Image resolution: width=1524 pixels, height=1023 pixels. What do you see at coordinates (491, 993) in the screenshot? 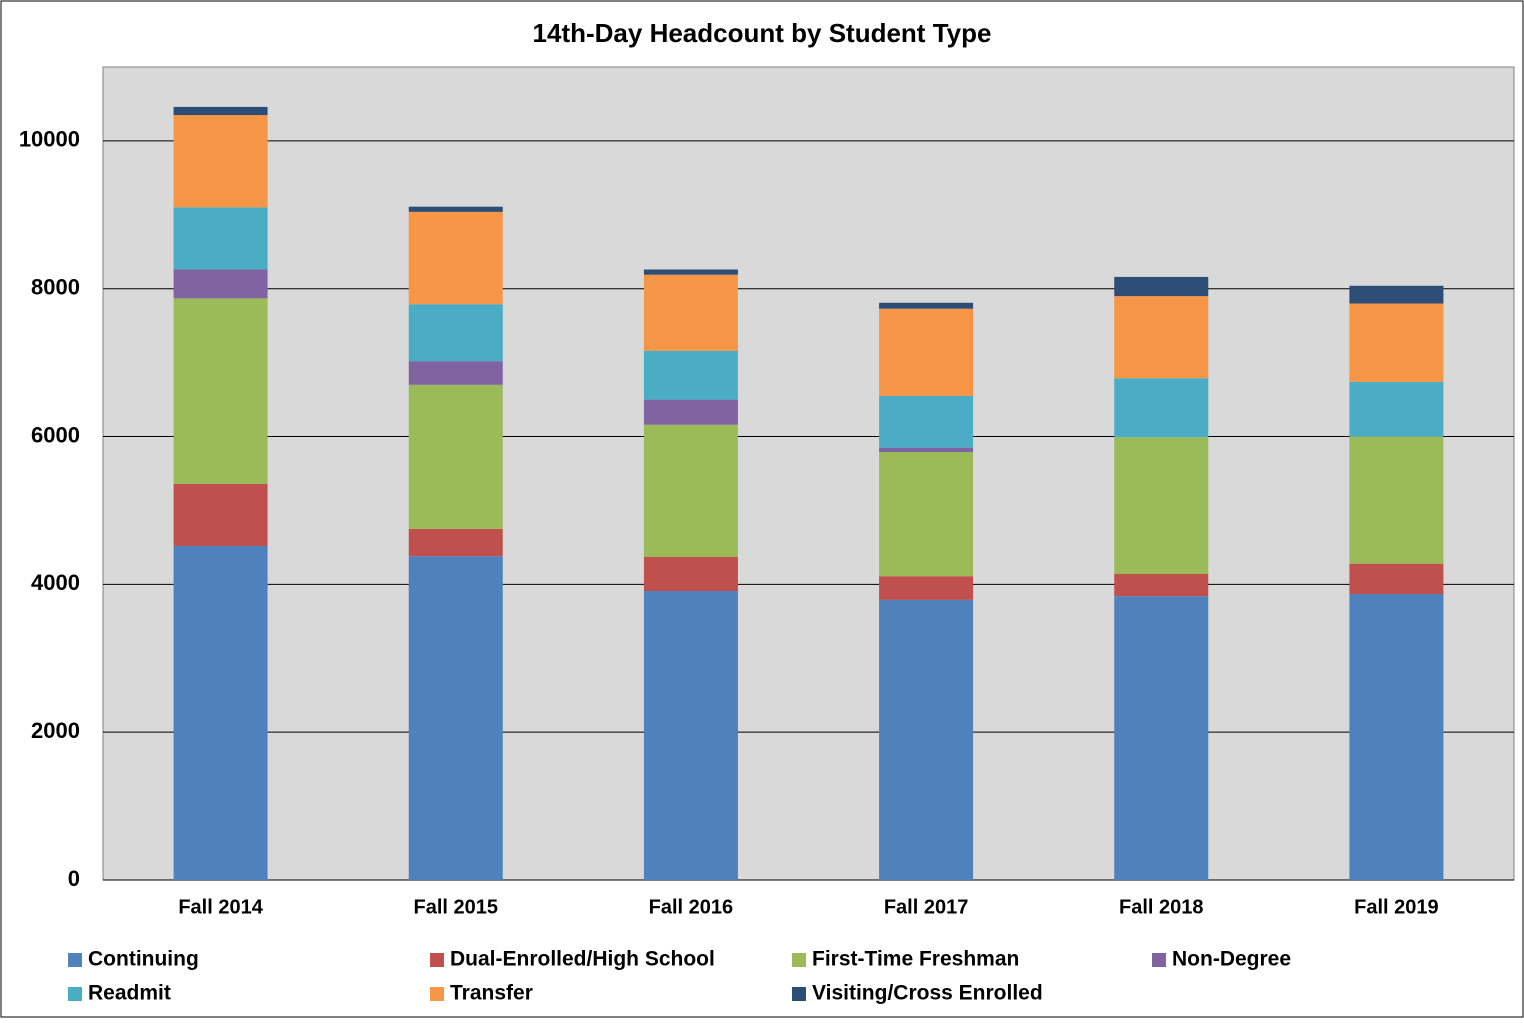
I see `legend-label: Transfer` at bounding box center [491, 993].